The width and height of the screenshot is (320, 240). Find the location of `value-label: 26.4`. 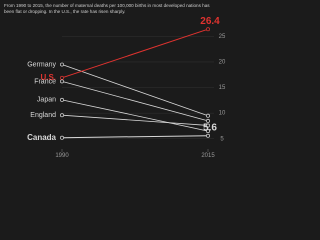

value-label: 26.4 is located at coordinates (210, 21).